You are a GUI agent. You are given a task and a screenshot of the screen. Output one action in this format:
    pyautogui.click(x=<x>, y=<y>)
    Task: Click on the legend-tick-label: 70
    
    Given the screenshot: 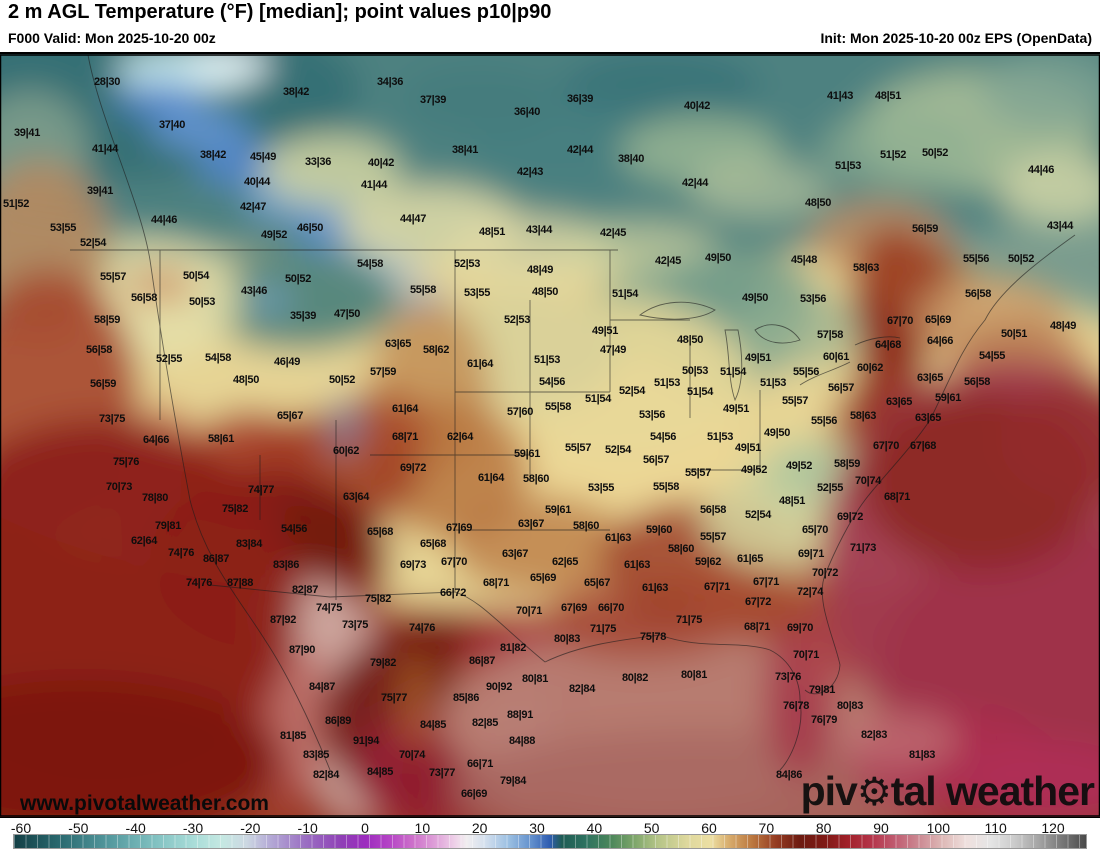 What is the action you would take?
    pyautogui.click(x=766, y=828)
    